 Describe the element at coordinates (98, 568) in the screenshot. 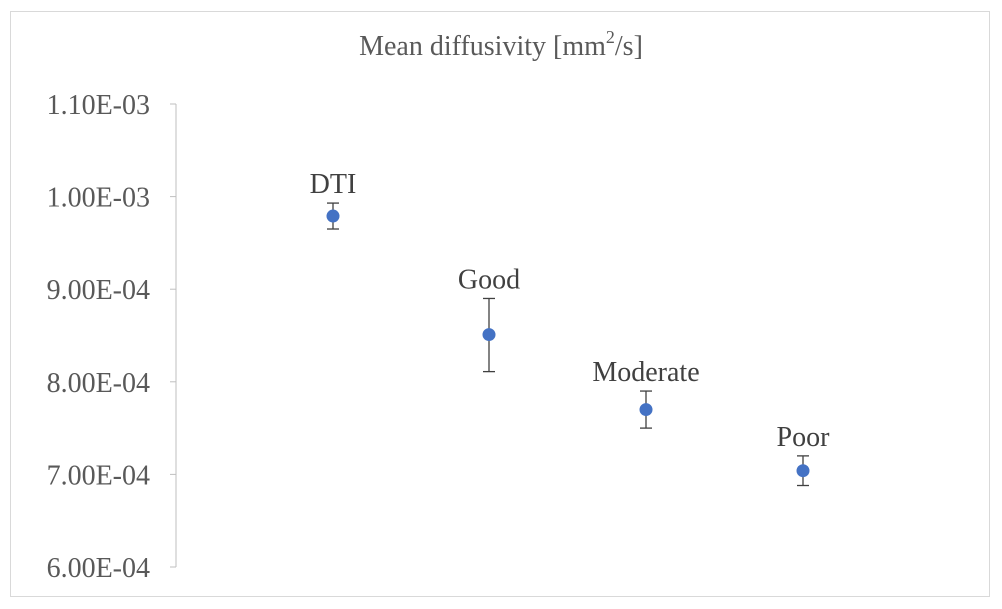

I see `y-tick-label: 6.00E-04` at that location.